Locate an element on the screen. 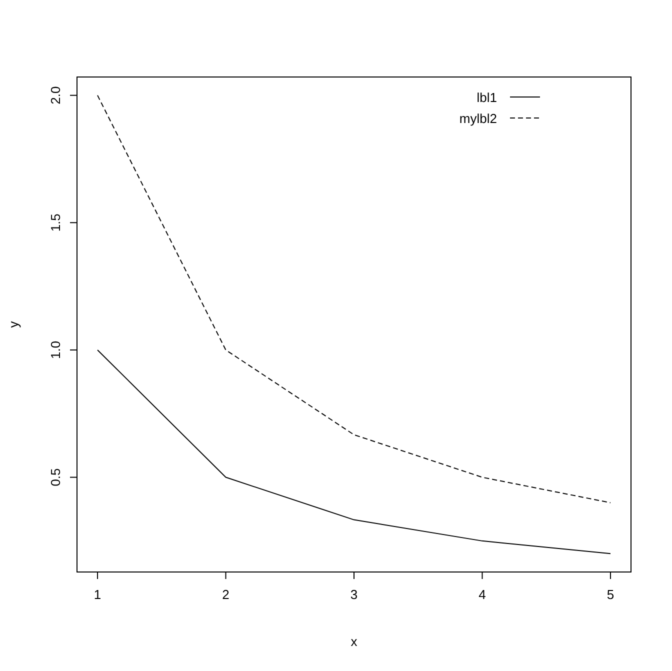 Image resolution: width=672 pixels, height=671 pixels. x-tick-label: 4 is located at coordinates (482, 594).